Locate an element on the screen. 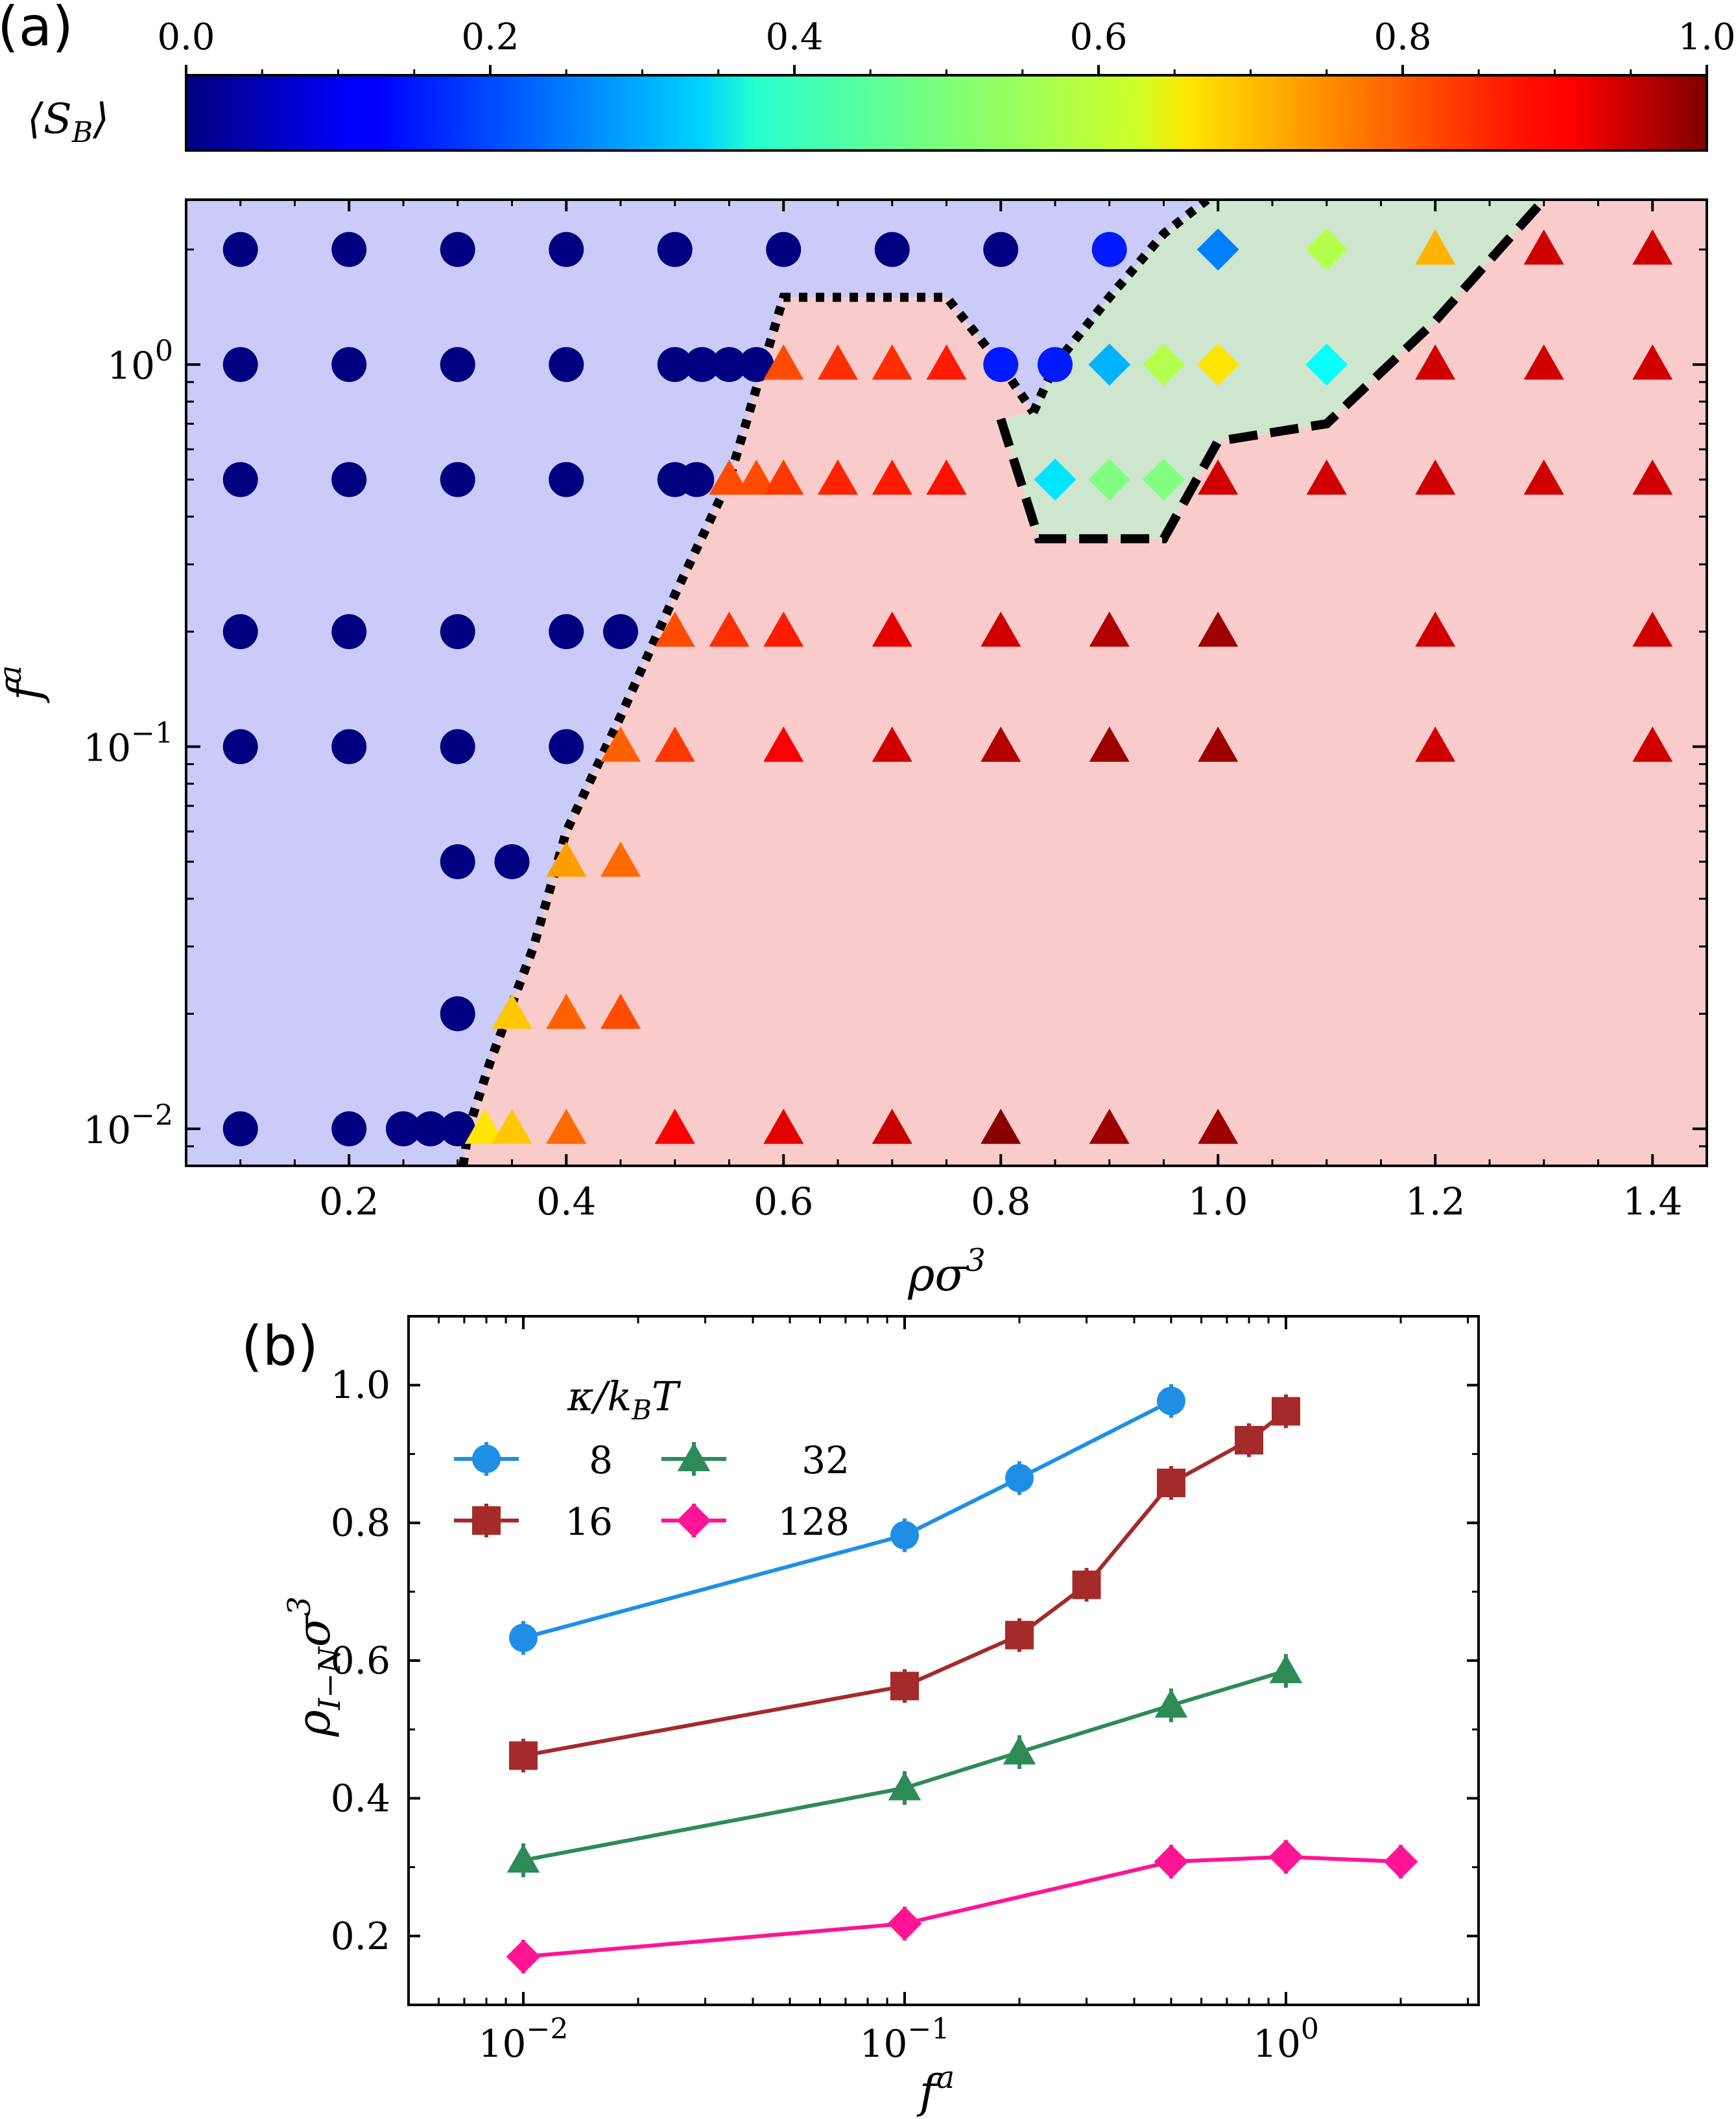 The image size is (1736, 2119). colorbar-gradient is located at coordinates (946, 113).